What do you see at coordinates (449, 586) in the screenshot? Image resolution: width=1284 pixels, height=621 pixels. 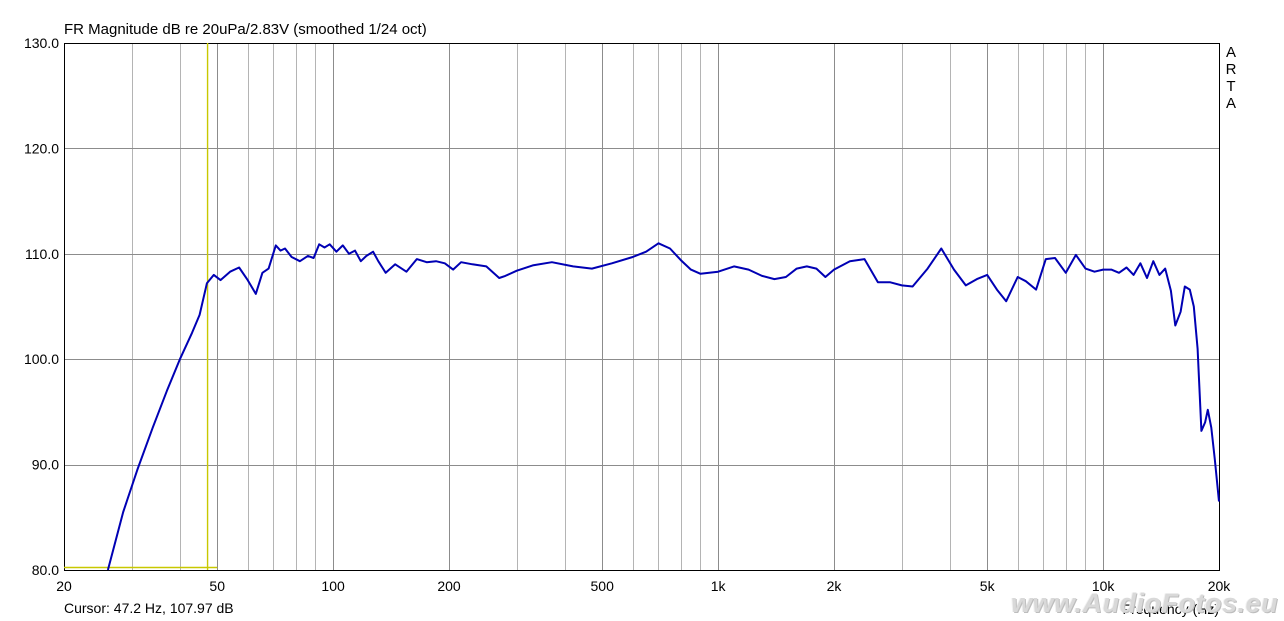 I see `x-tick-label: 200` at bounding box center [449, 586].